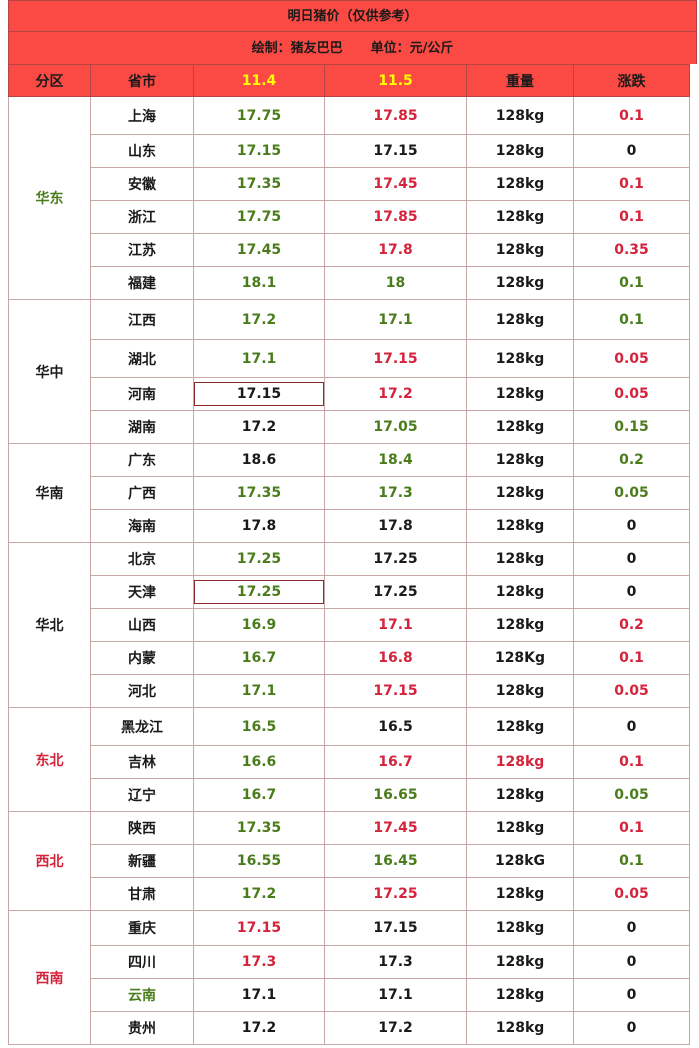 Image resolution: width=699 pixels, height=1048 pixels. I want to click on region-cell: 西南, so click(49, 977).